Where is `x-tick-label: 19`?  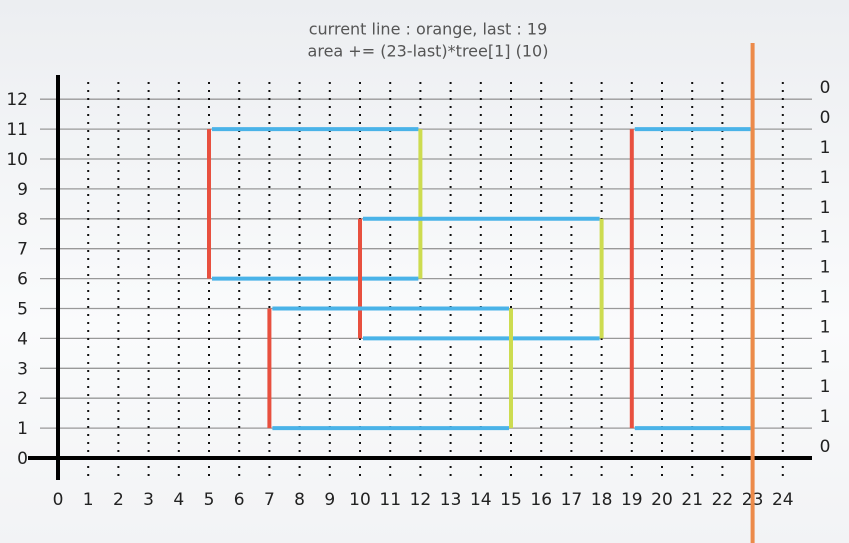 x-tick-label: 19 is located at coordinates (632, 500).